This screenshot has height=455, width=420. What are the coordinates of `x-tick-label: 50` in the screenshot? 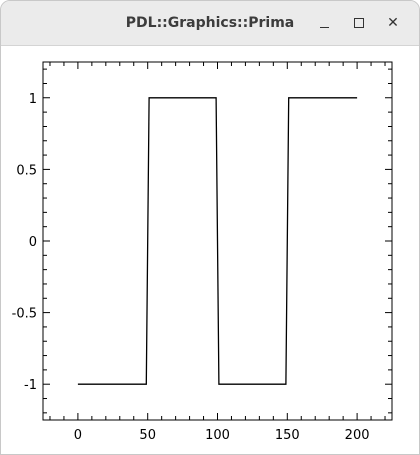 It's located at (147, 435).